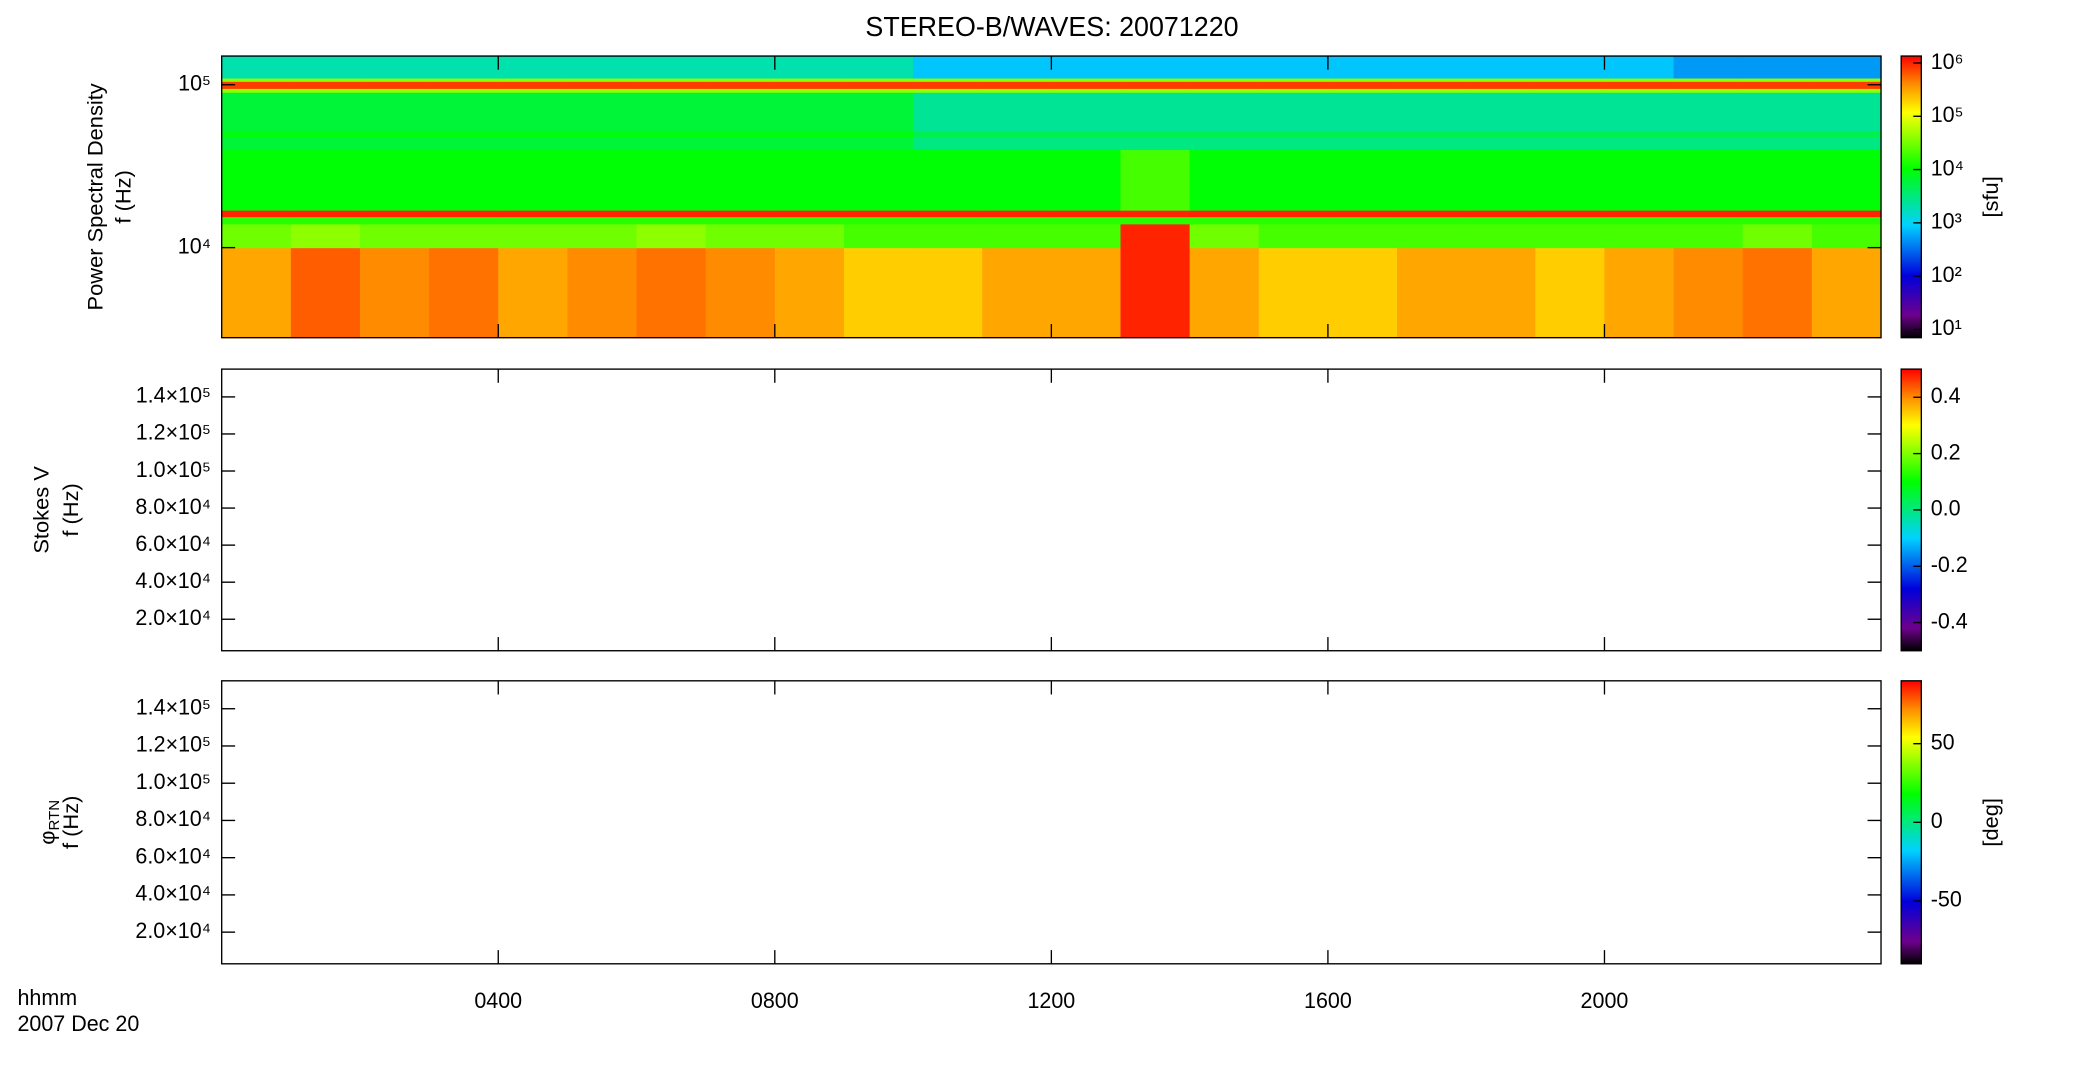  Describe the element at coordinates (173, 617) in the screenshot. I see `y-tick-label: 2.0×10⁴` at that location.